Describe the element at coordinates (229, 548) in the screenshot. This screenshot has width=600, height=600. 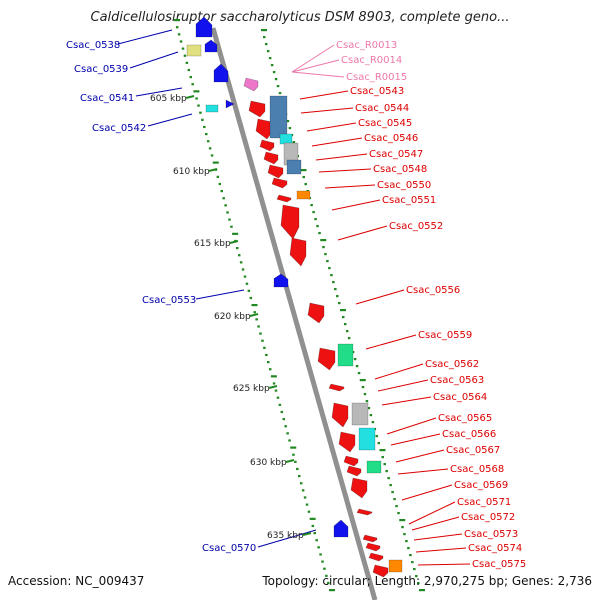
I see `gene-label-csac_0570: Csac_0570` at that location.